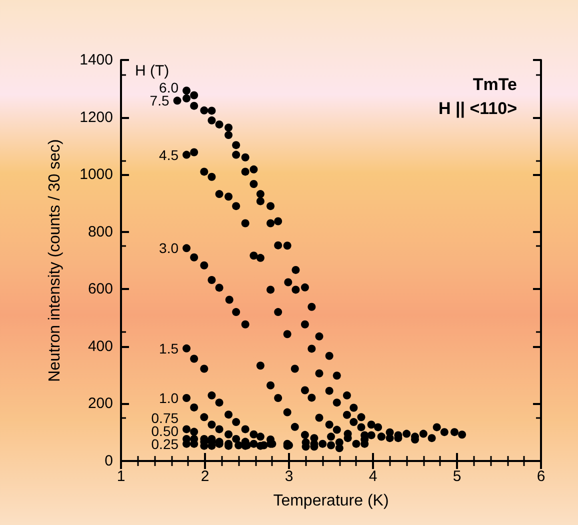 The image size is (578, 525). Describe the element at coordinates (121, 476) in the screenshot. I see `x-tick-label: 1` at that location.